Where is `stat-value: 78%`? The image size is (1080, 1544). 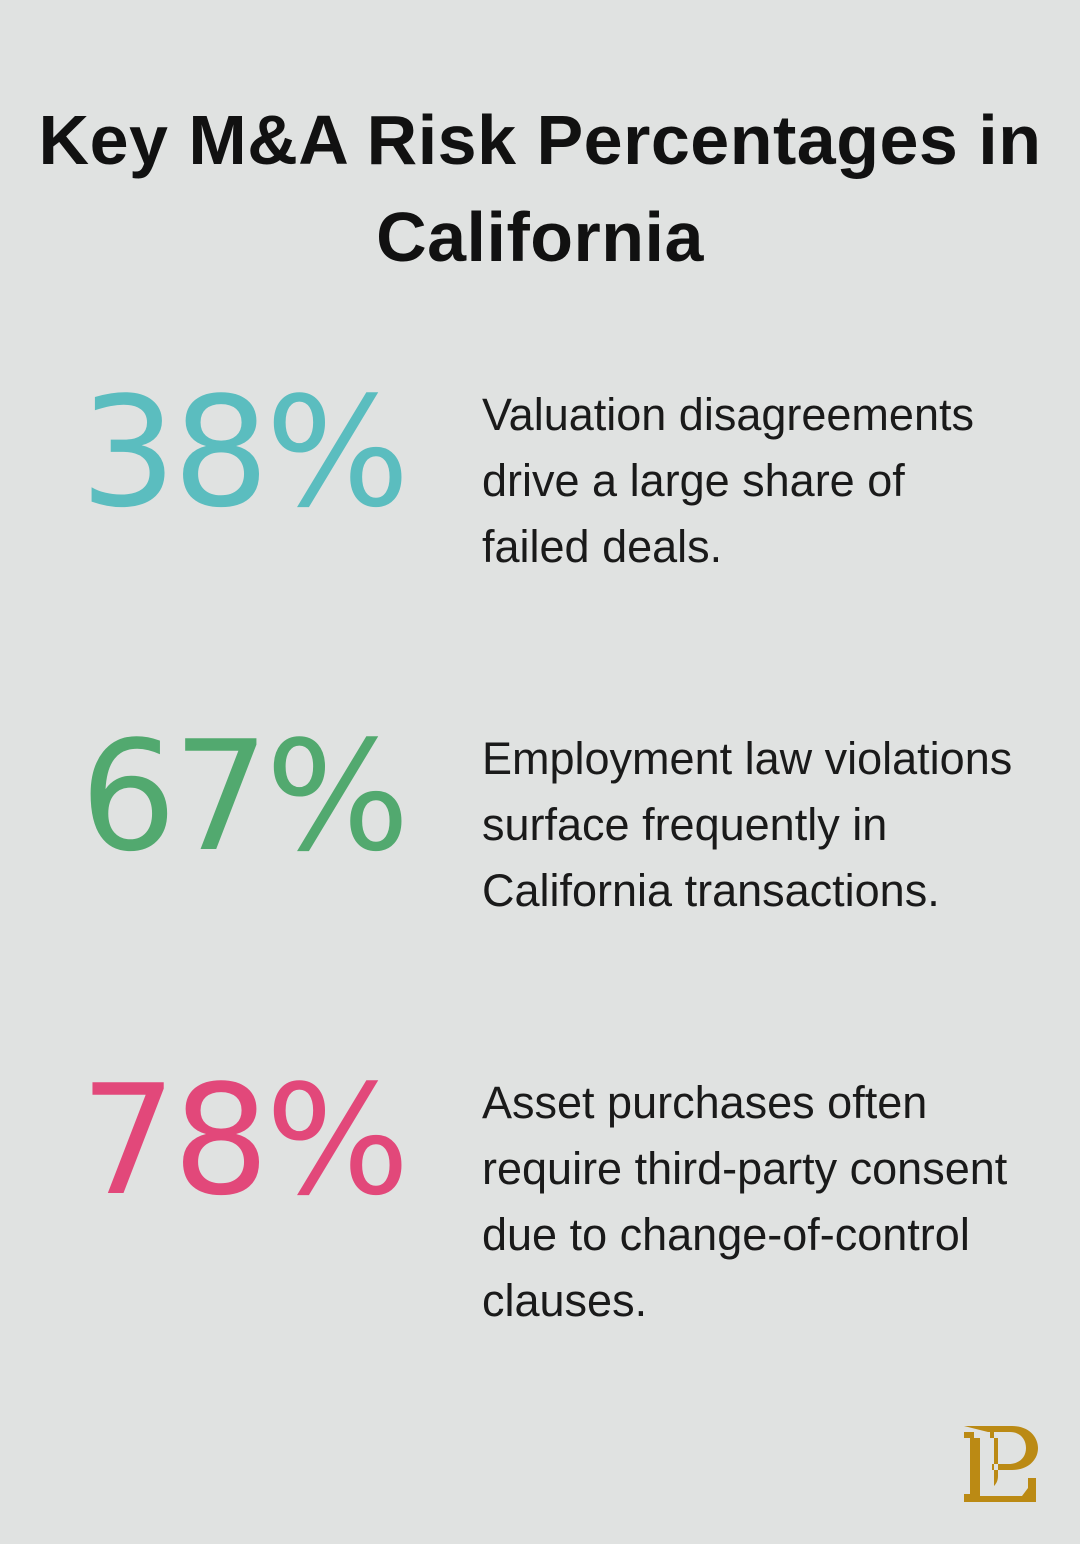 stat-value: 78% is located at coordinates (245, 1140).